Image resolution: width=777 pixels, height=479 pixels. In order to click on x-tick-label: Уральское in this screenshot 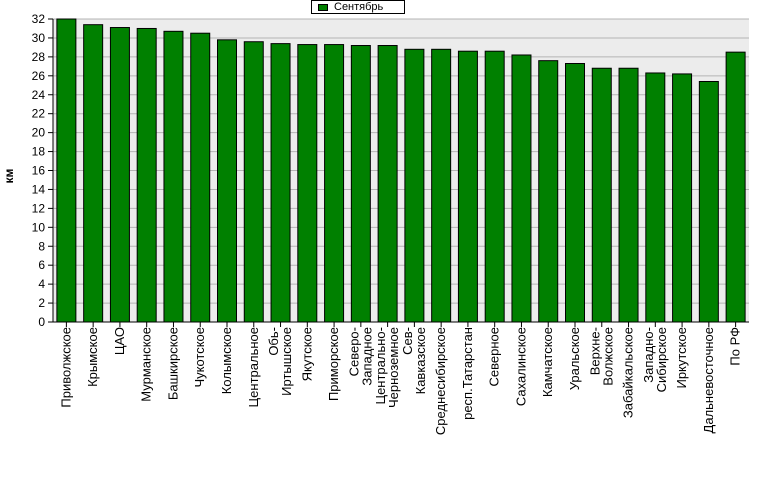, I will do `click(574, 358)`.